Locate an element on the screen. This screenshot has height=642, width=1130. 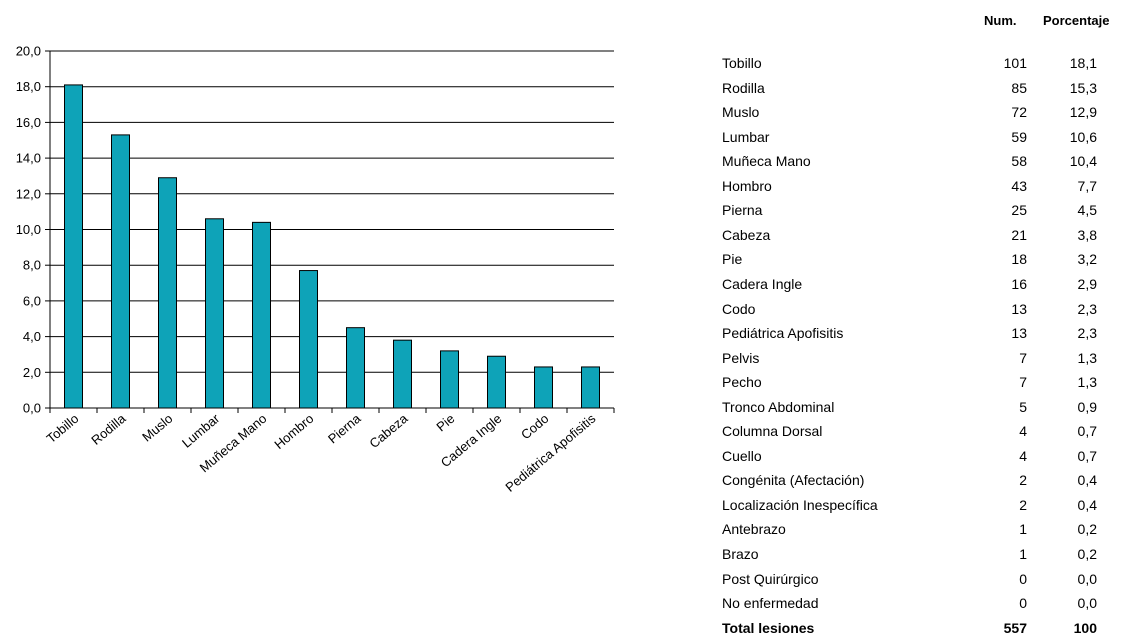
x-tick-label: Lumbar is located at coordinates (201, 430).